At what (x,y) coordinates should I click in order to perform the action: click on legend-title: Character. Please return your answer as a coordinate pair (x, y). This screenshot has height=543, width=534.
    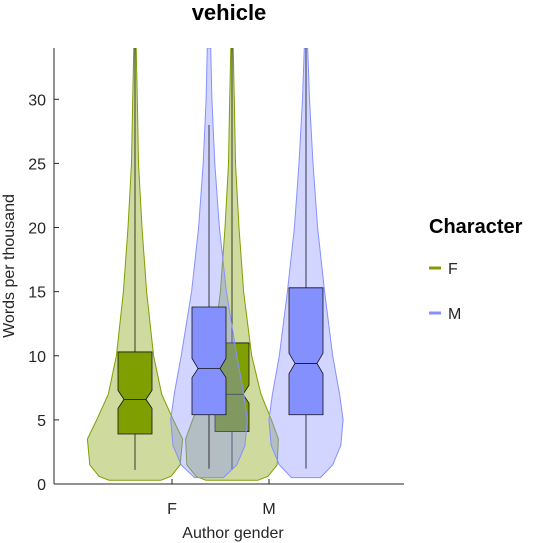
    Looking at the image, I should click on (476, 227).